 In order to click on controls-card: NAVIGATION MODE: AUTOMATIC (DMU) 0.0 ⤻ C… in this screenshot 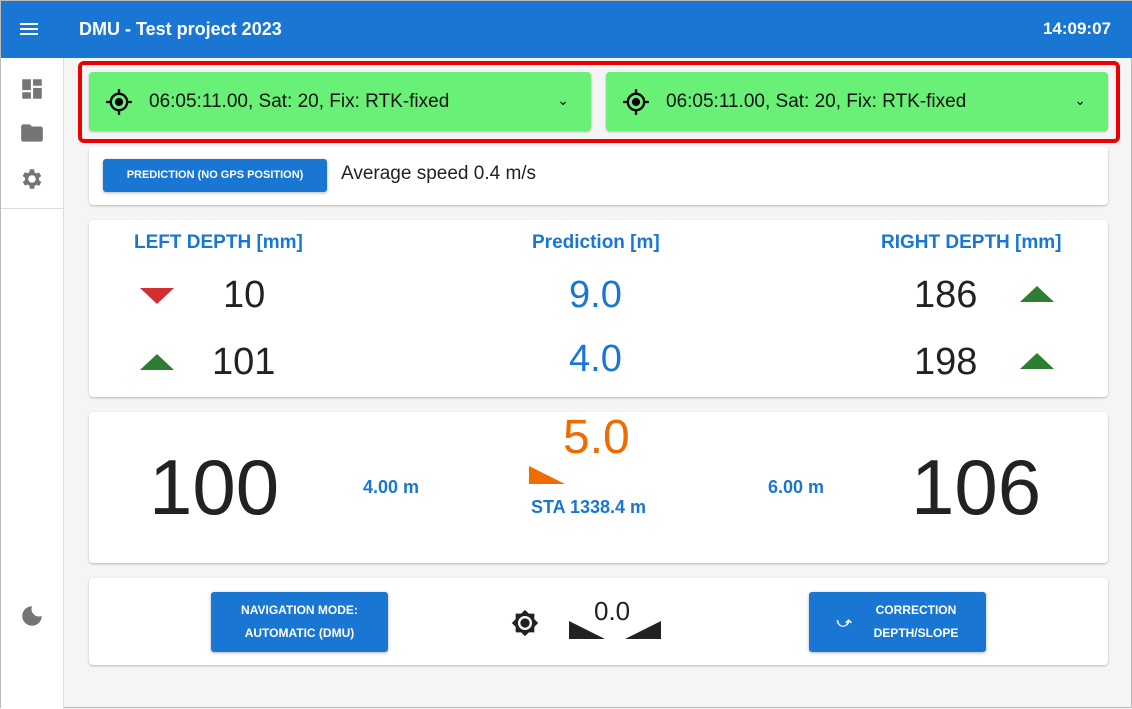, I will do `click(598, 621)`.